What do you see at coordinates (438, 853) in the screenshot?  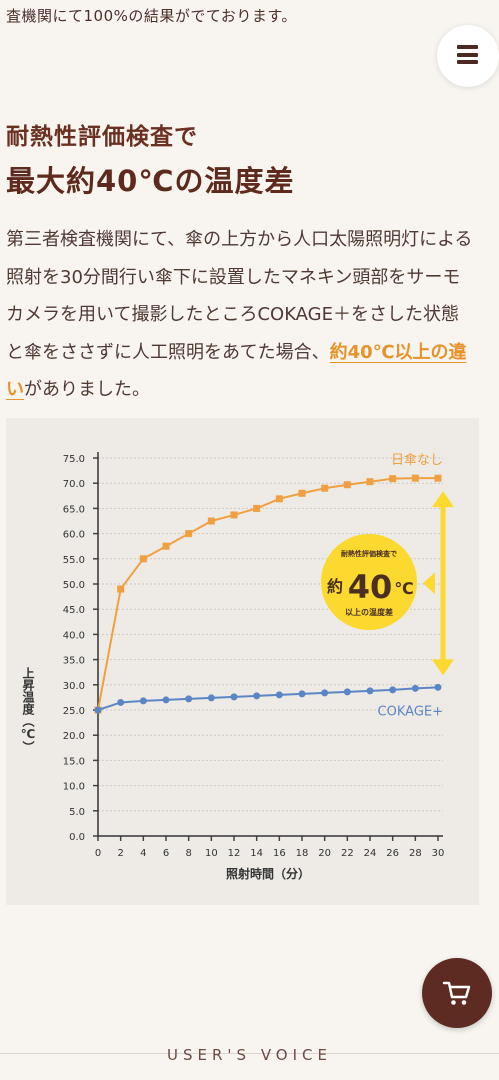 I see `x-tick-label: 30` at bounding box center [438, 853].